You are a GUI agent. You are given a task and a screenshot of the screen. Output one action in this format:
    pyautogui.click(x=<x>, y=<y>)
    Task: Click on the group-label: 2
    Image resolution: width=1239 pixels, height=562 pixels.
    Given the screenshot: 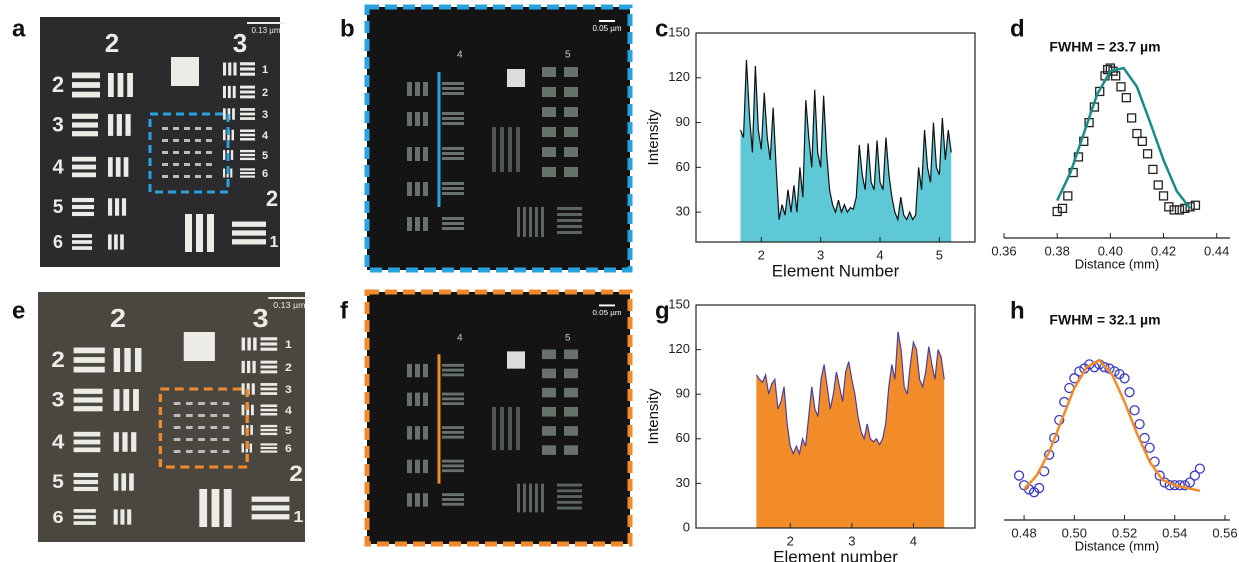 What is the action you would take?
    pyautogui.click(x=118, y=317)
    